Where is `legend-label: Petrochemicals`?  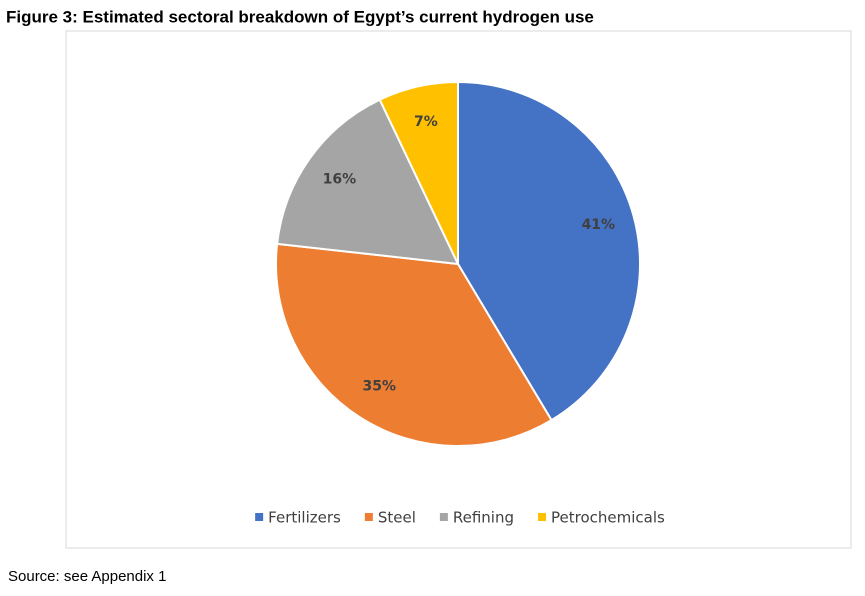
legend-label: Petrochemicals is located at coordinates (608, 518).